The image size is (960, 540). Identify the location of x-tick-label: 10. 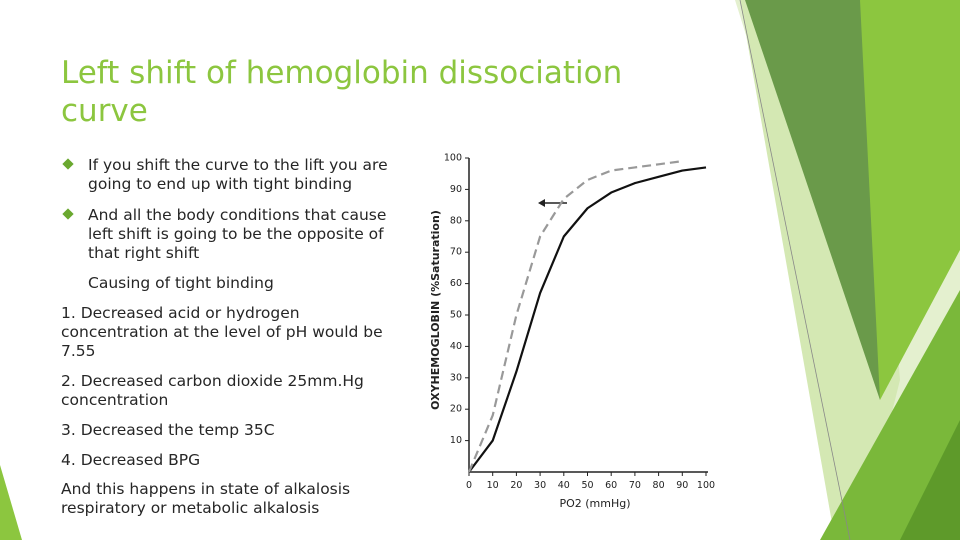
(493, 485).